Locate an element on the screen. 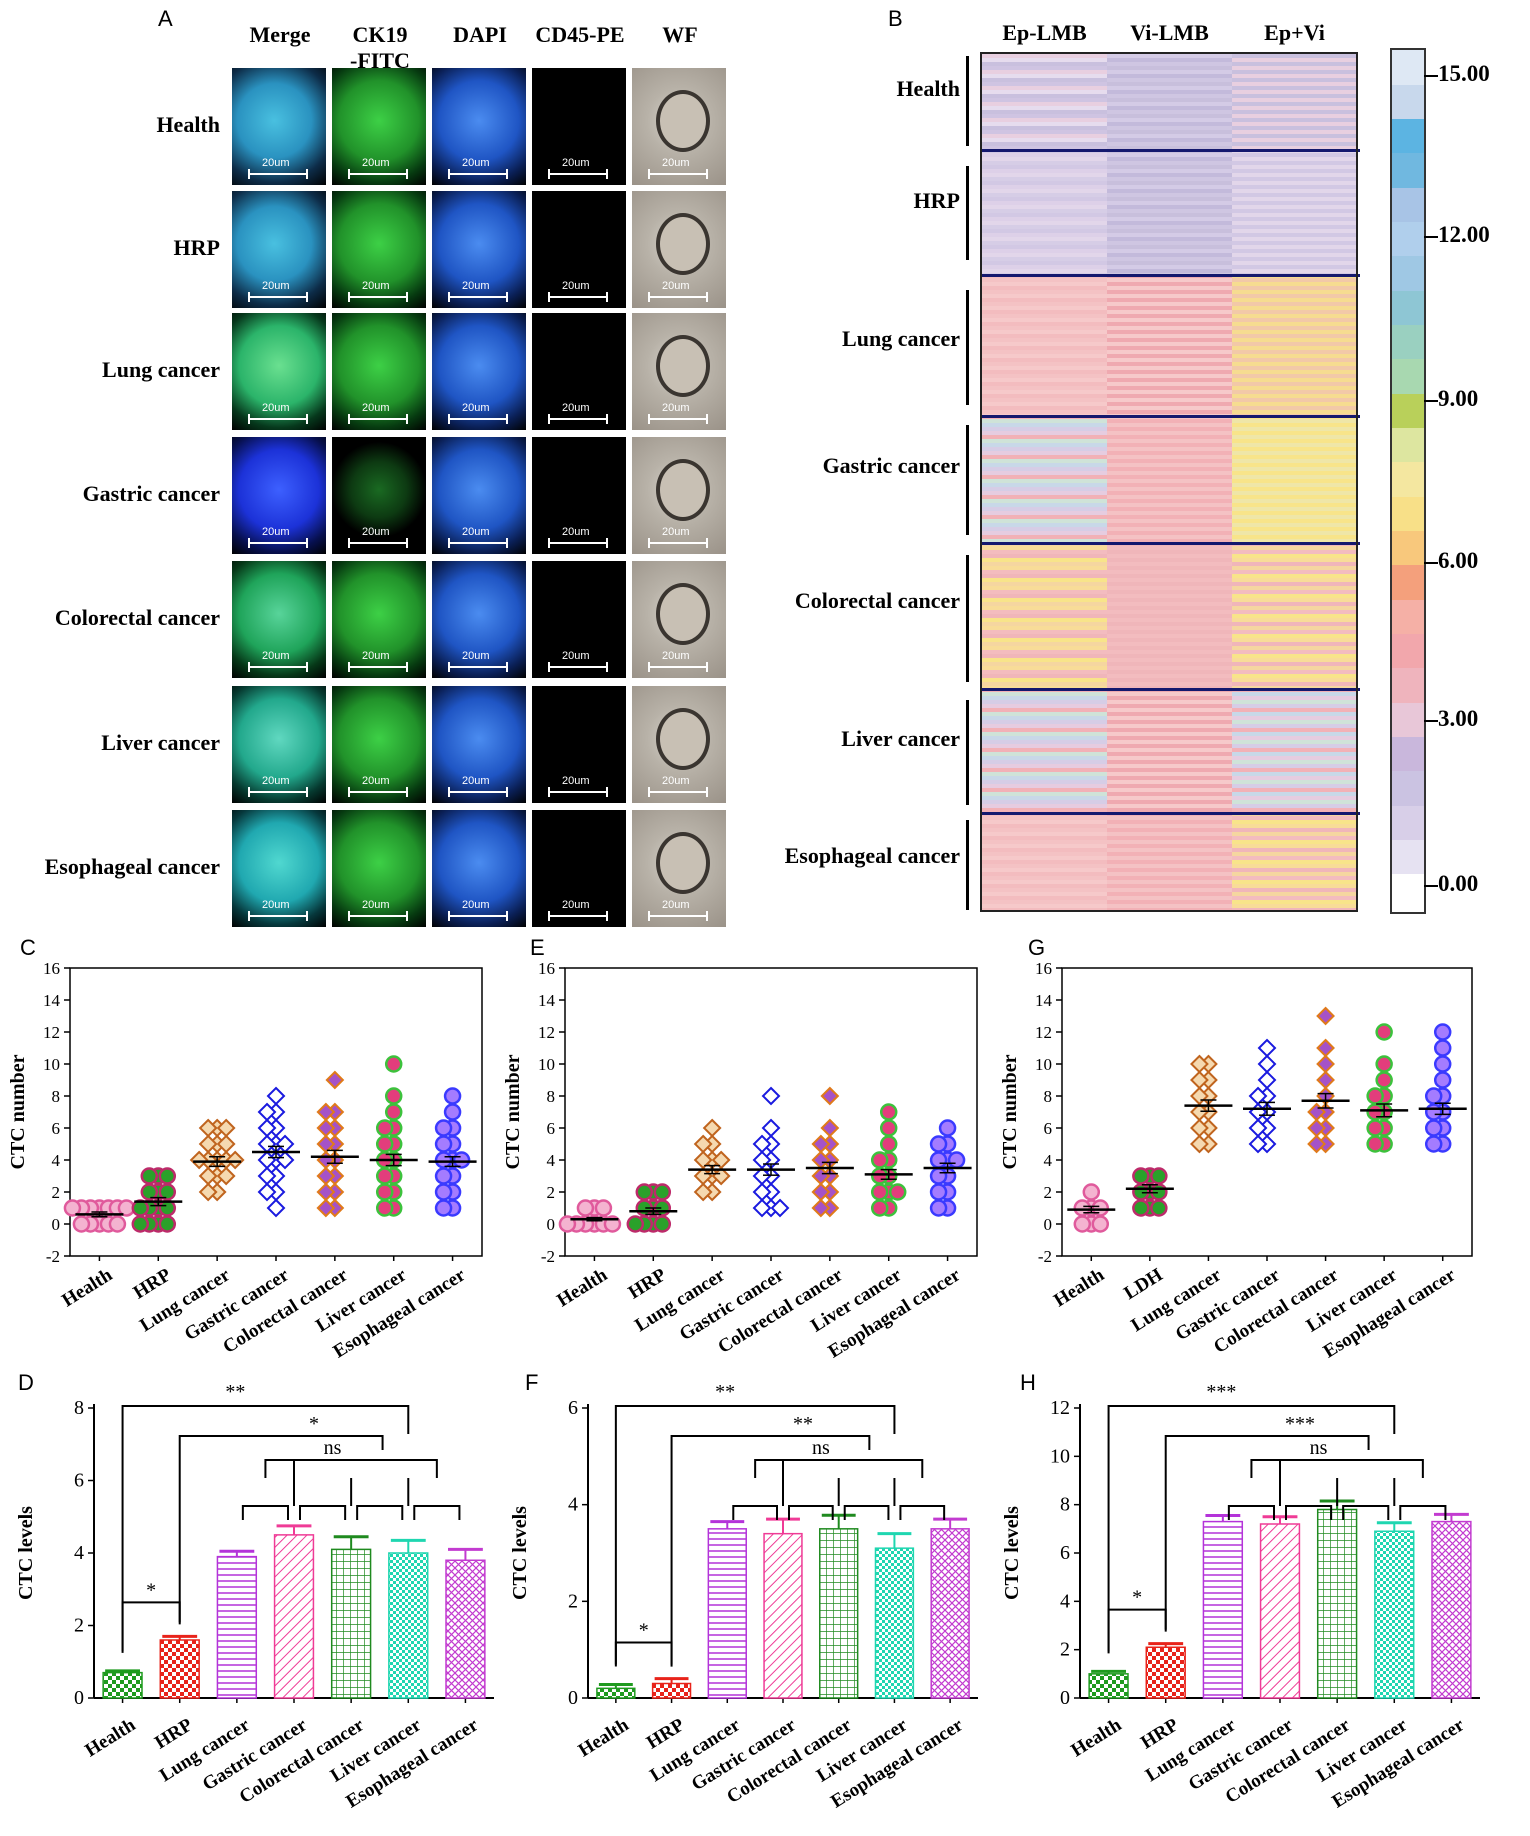  sig-label-second: ** is located at coordinates (803, 1424).